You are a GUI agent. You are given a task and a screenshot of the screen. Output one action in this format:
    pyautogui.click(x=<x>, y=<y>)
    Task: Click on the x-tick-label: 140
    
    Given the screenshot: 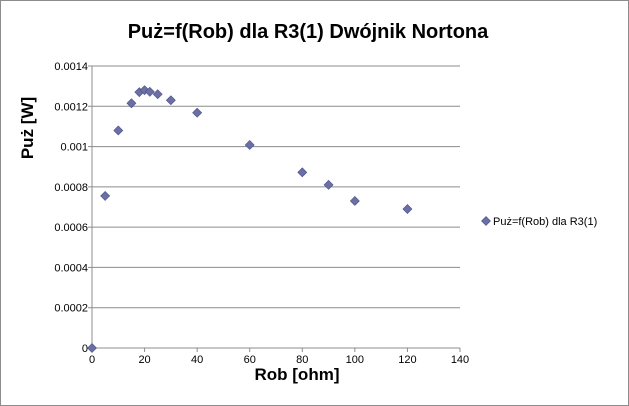 What is the action you would take?
    pyautogui.click(x=460, y=360)
    